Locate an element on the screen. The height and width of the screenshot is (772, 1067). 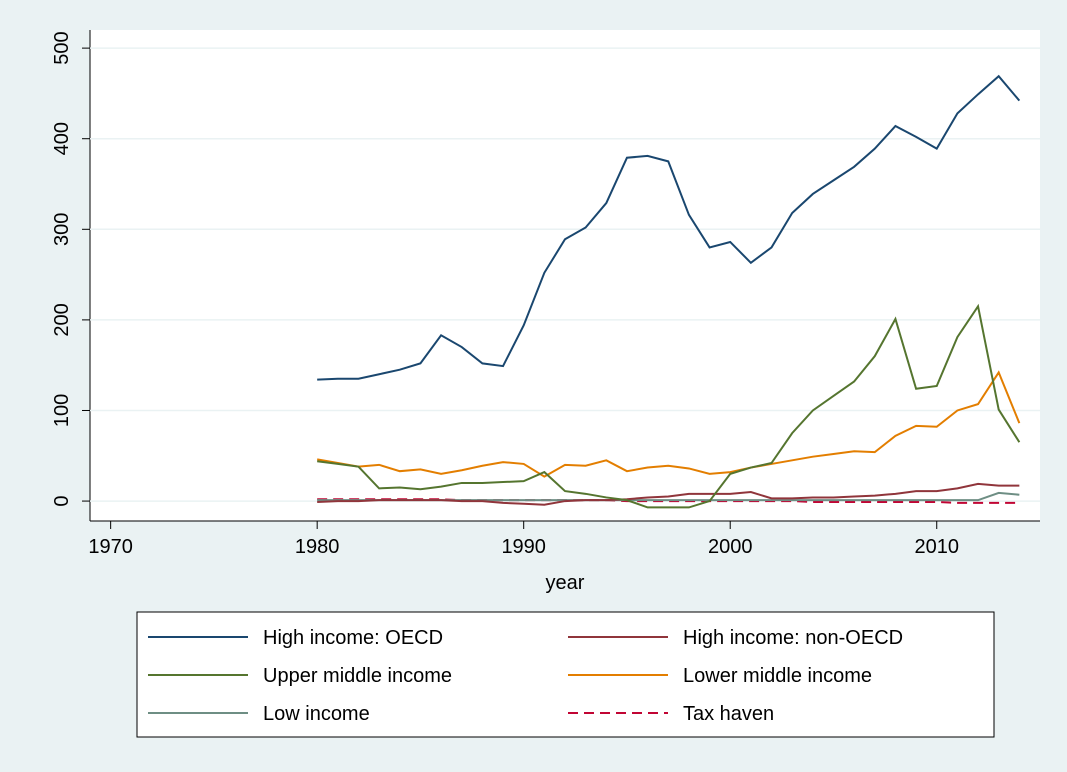
x-tick-label: 1970 is located at coordinates (110, 547).